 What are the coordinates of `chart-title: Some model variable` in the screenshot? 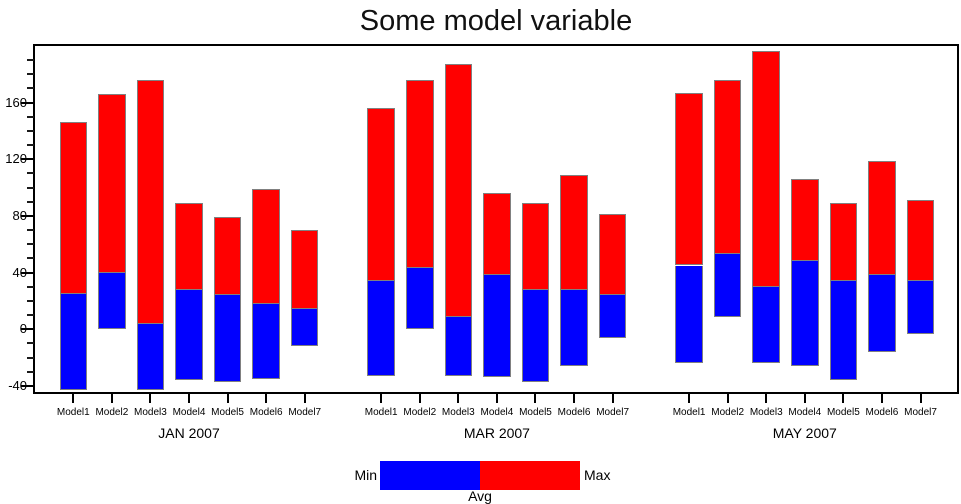 It's located at (496, 21).